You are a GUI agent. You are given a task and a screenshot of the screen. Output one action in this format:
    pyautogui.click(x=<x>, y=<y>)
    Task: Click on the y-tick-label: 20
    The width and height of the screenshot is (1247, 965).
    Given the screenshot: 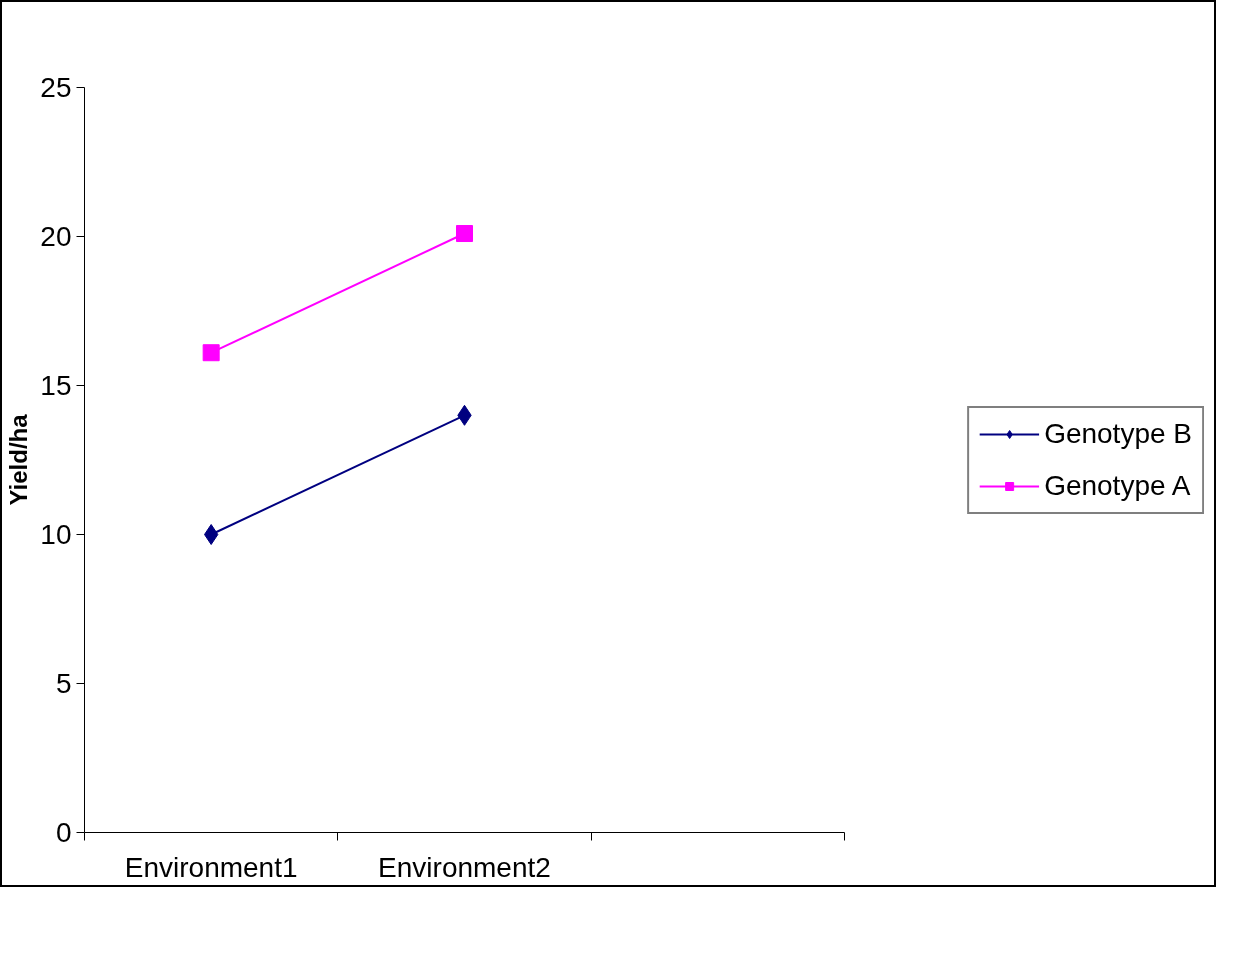 What is the action you would take?
    pyautogui.click(x=56, y=236)
    